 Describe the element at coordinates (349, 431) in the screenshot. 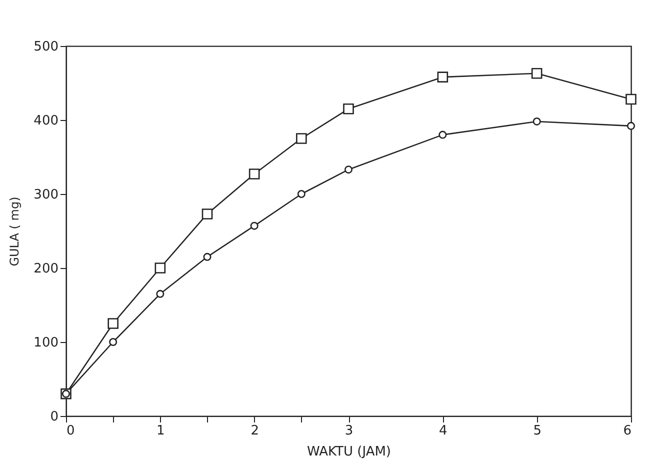

I see `x-tick-label: 3` at that location.